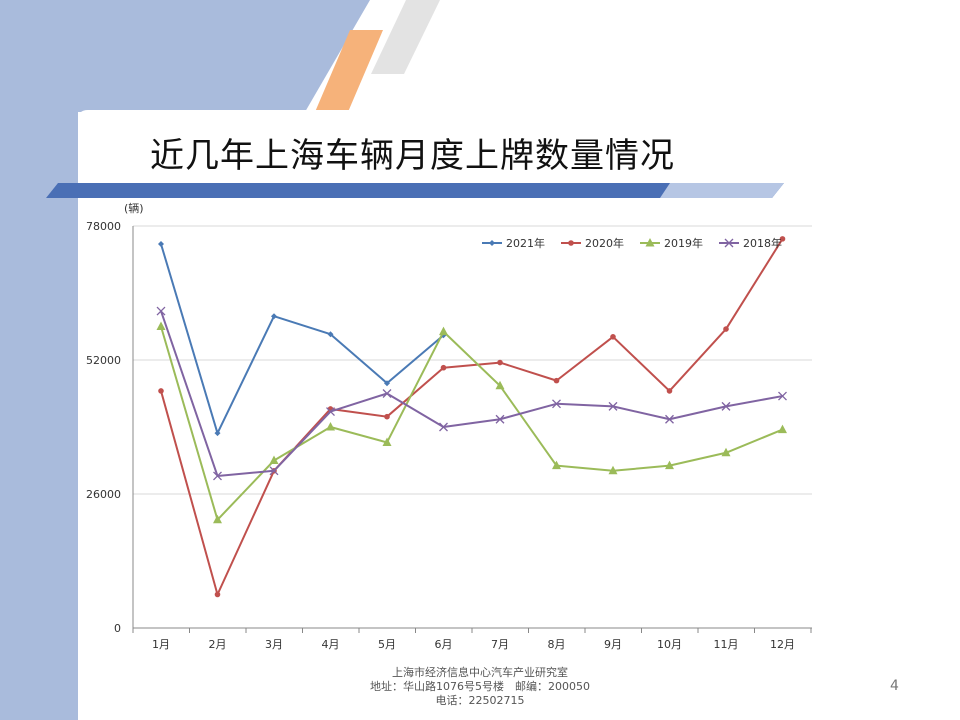 This screenshot has width=960, height=720. I want to click on x-tick-label: 8月, so click(557, 644).